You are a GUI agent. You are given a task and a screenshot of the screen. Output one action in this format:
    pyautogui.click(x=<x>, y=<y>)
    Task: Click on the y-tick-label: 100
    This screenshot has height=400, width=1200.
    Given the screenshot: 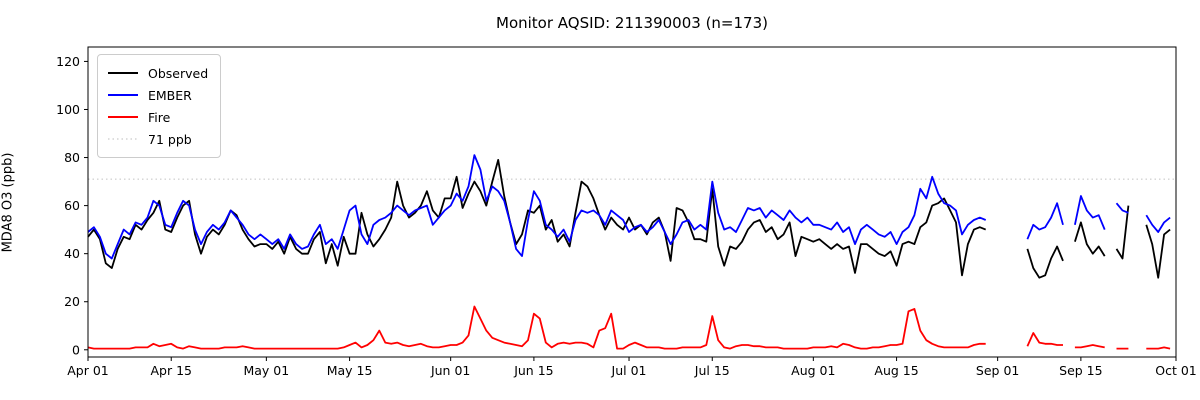 What is the action you would take?
    pyautogui.click(x=68, y=109)
    